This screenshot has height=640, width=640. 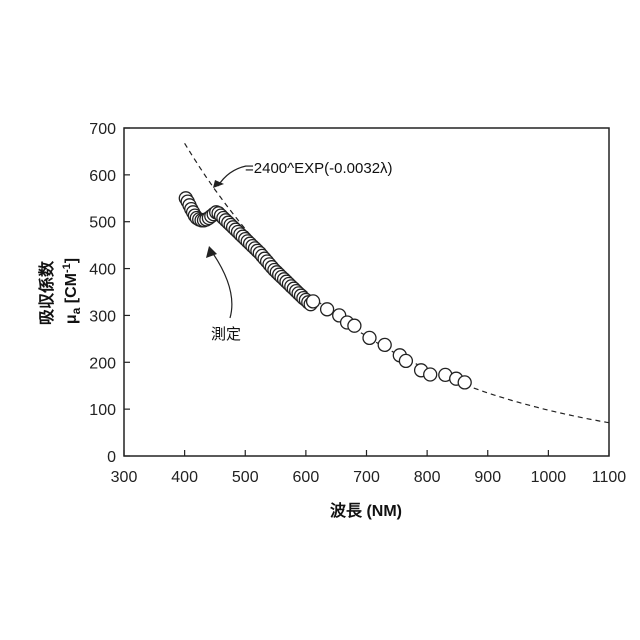 I want to click on y-axis-mu: μ, so click(x=71, y=319).